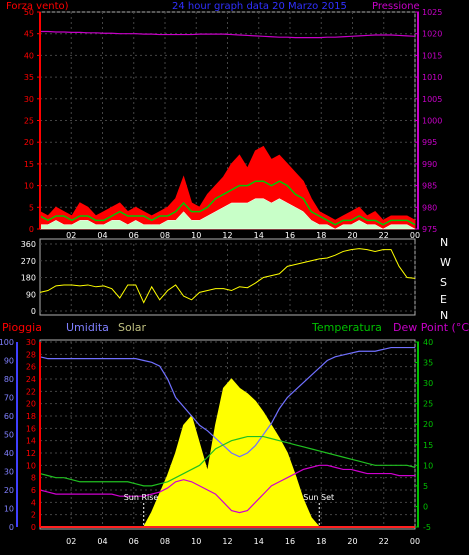 The image size is (469, 555). Describe the element at coordinates (425, 506) in the screenshot. I see `temperature-tick-label: 0` at that location.